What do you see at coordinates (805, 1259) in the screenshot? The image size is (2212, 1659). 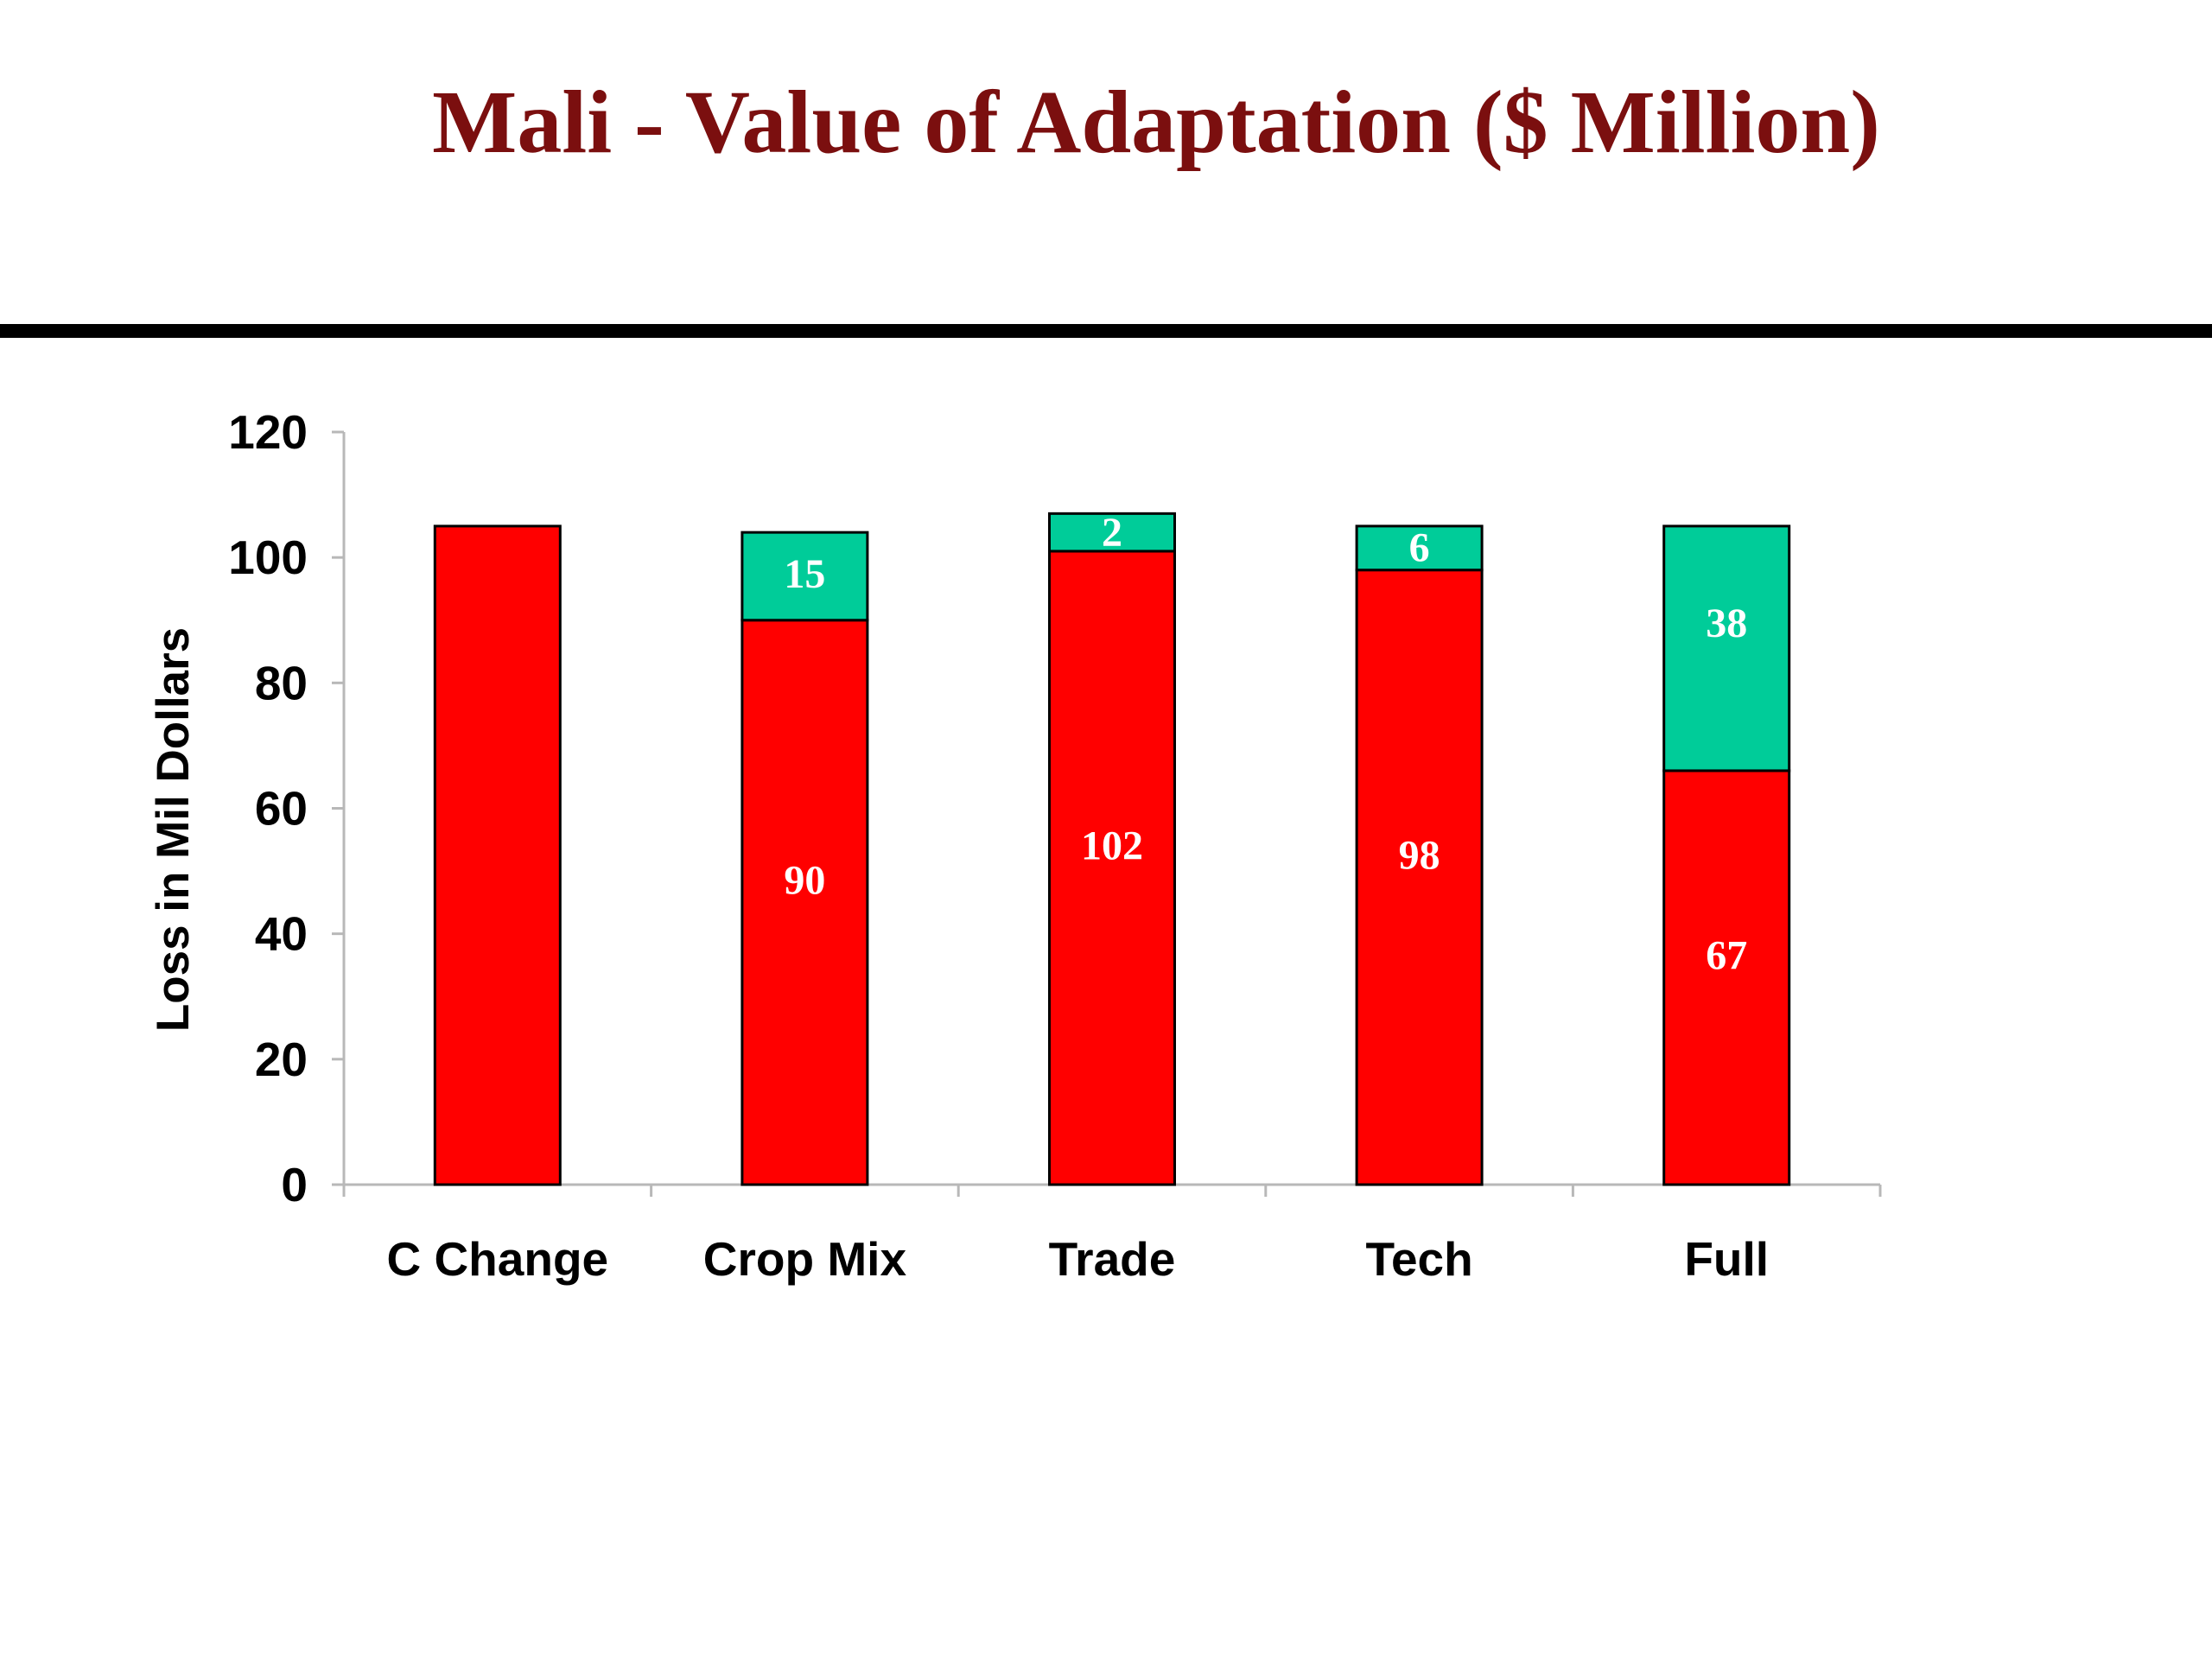 I see `x-category-label: Crop Mix` at bounding box center [805, 1259].